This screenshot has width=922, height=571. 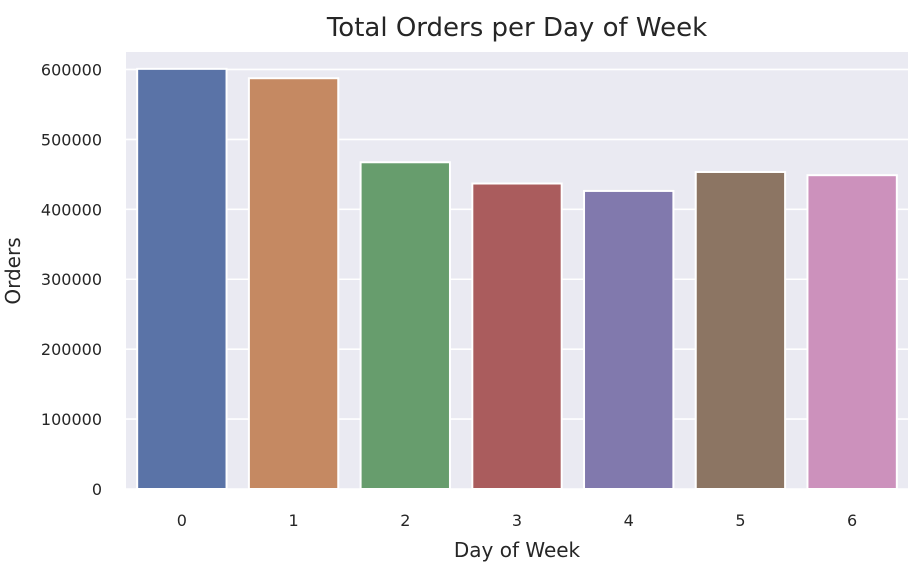 What do you see at coordinates (182, 520) in the screenshot?
I see `x-tick-label: 0` at bounding box center [182, 520].